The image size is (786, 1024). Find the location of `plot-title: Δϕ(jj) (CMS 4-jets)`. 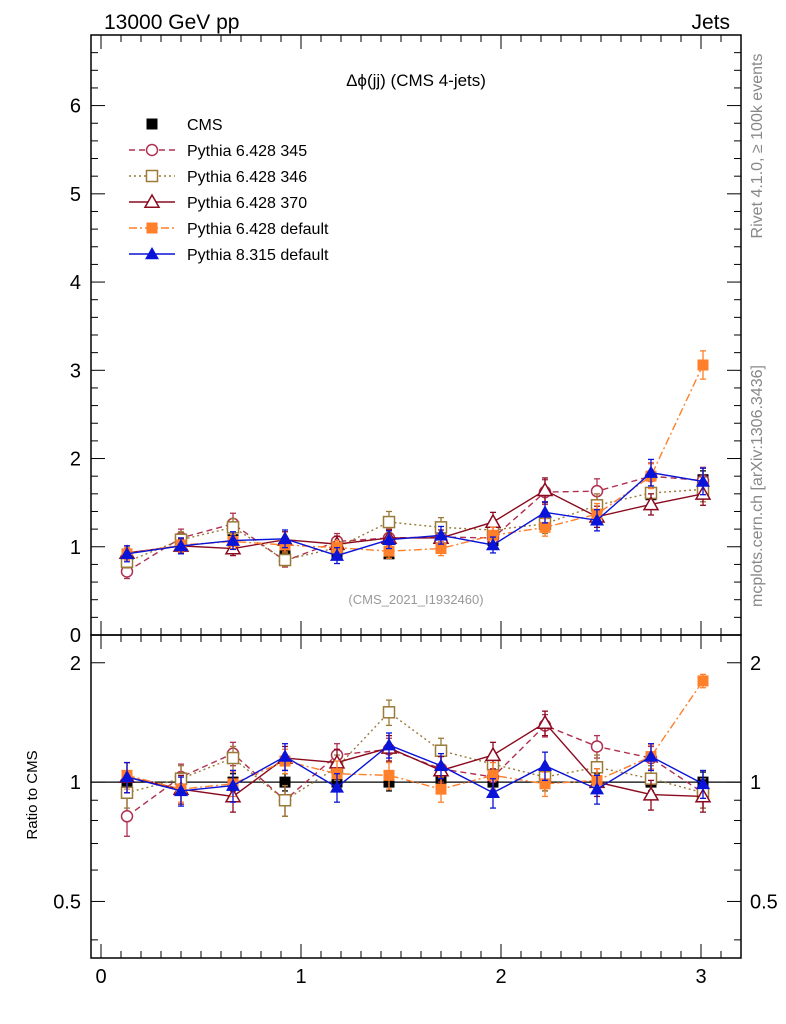

plot-title: Δϕ(jj) (CMS 4-jets) is located at coordinates (416, 80).